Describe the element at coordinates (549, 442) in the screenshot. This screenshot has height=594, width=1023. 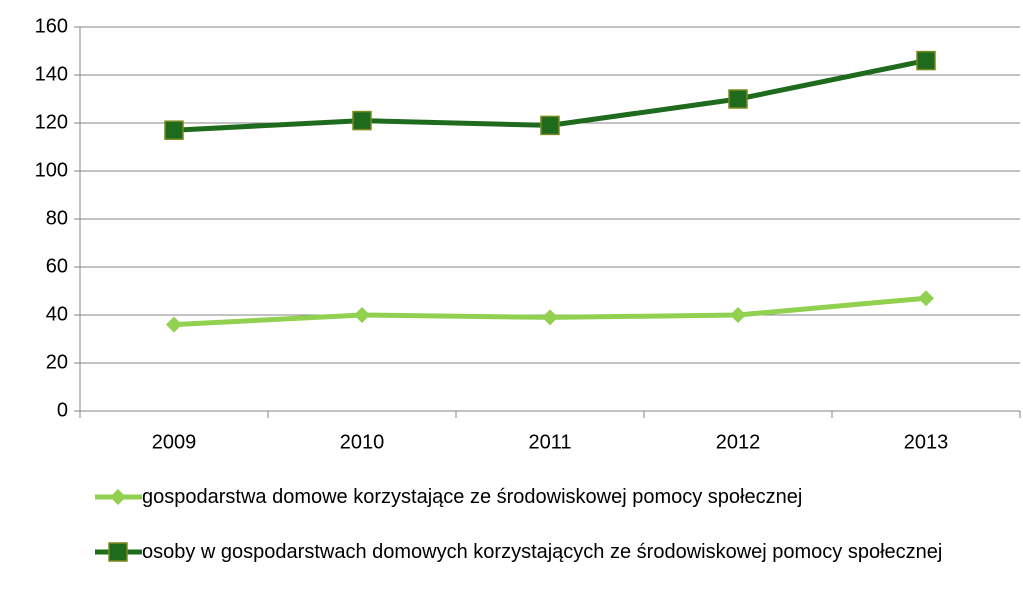
I see `x-tick-label: 2011` at that location.